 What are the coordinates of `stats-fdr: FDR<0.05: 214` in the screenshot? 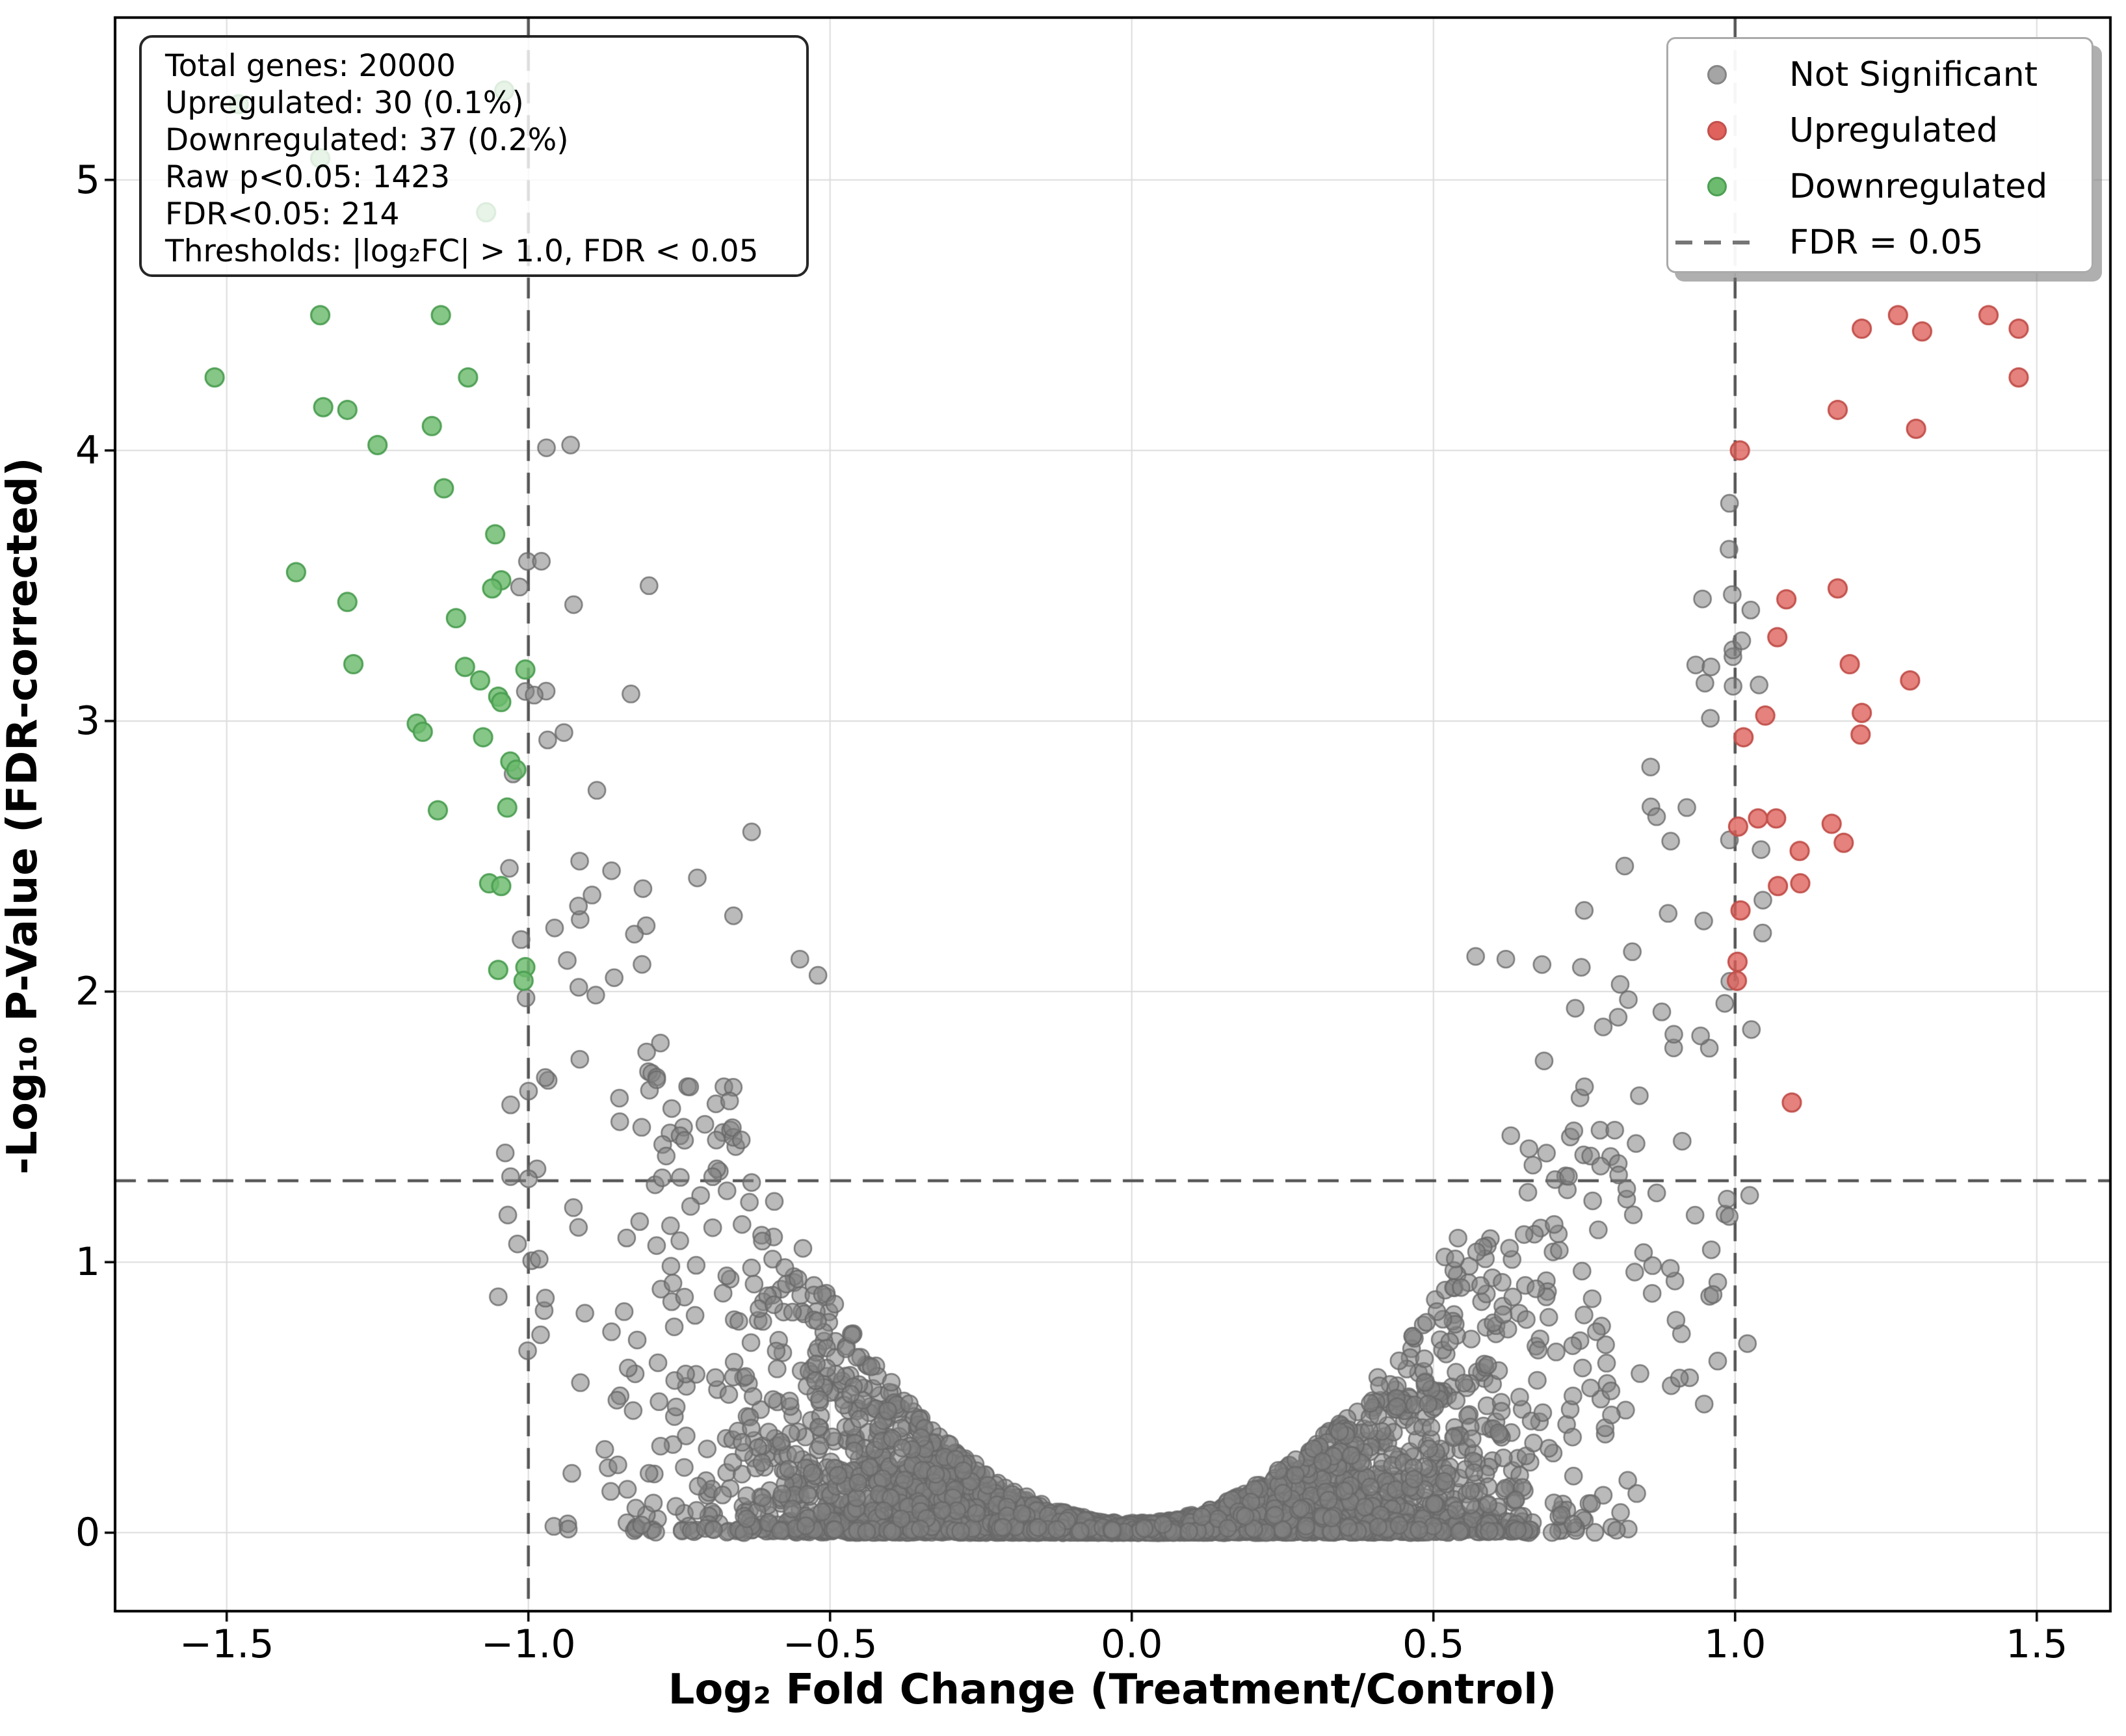 It's located at (282, 214).